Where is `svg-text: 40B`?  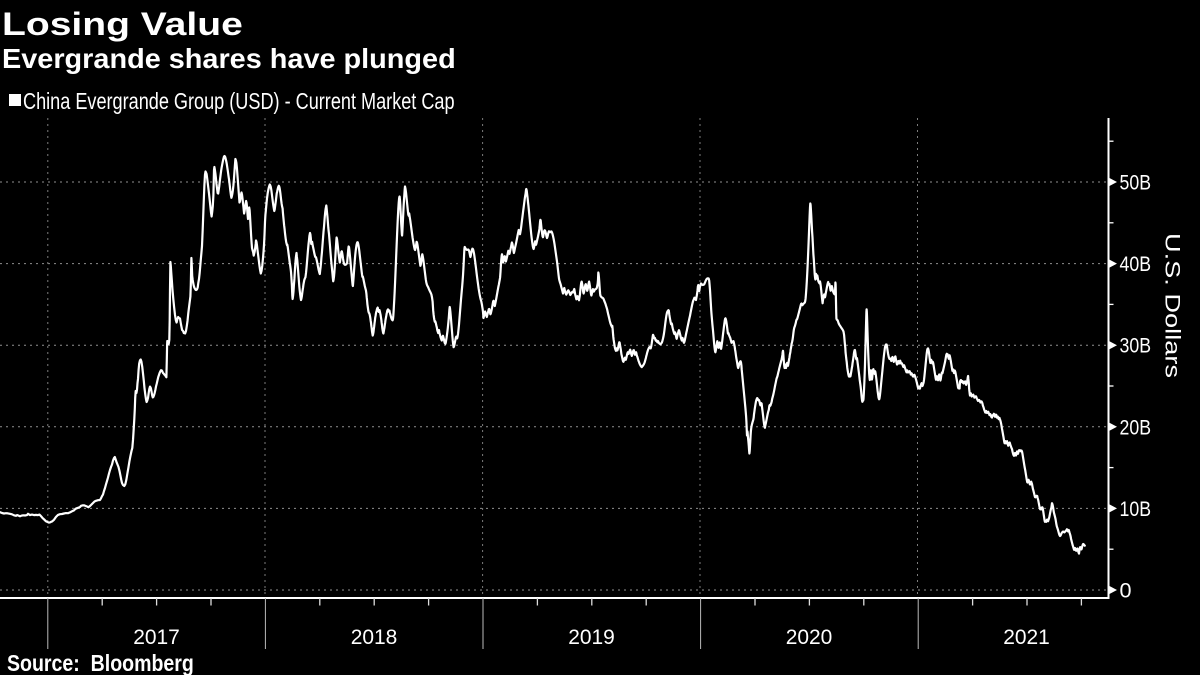 svg-text: 40B is located at coordinates (1136, 263).